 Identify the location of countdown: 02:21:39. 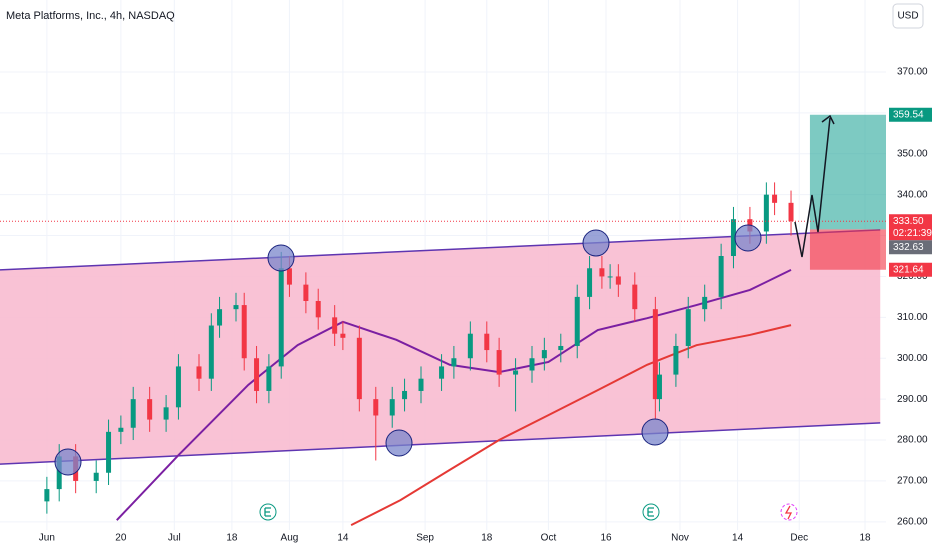
(912, 233).